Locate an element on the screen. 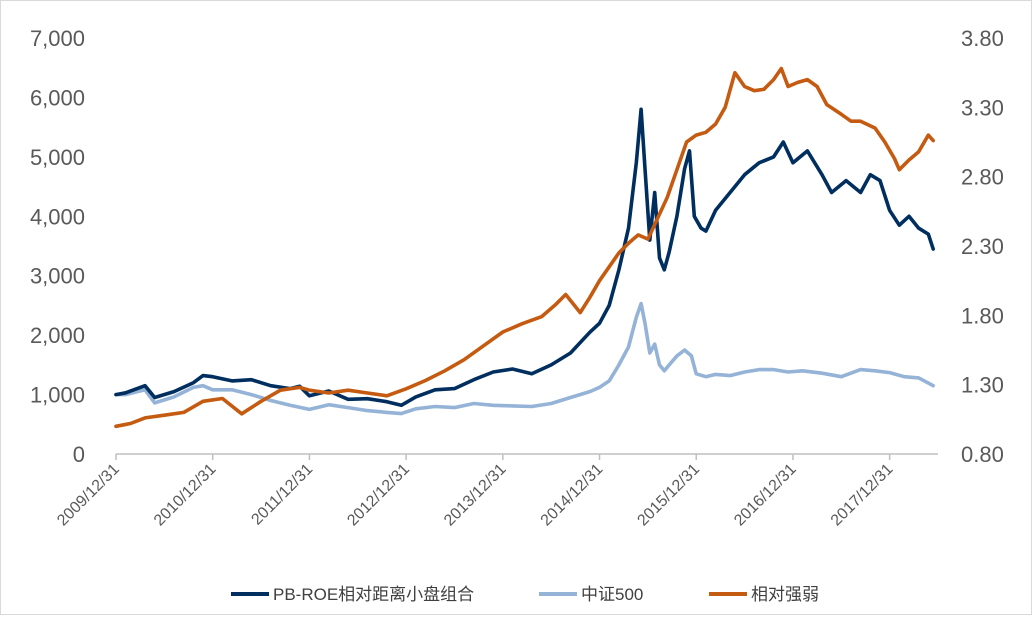 This screenshot has width=1032, height=619. left-axis-tick-label: 6,000 is located at coordinates (57, 97).